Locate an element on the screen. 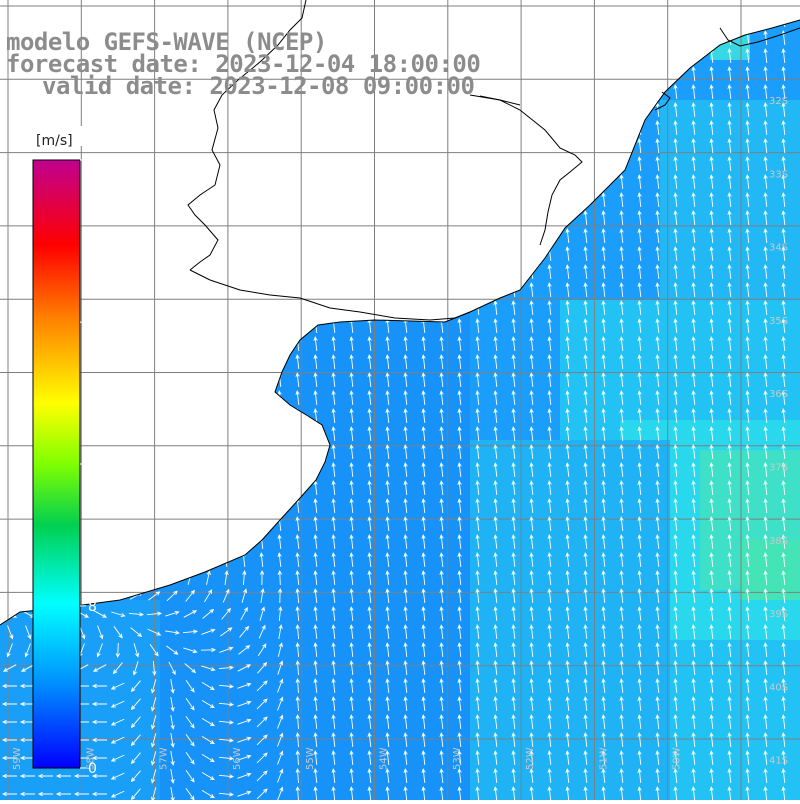 The width and height of the screenshot is (800, 804). latitude-label: 36S is located at coordinates (778, 394).